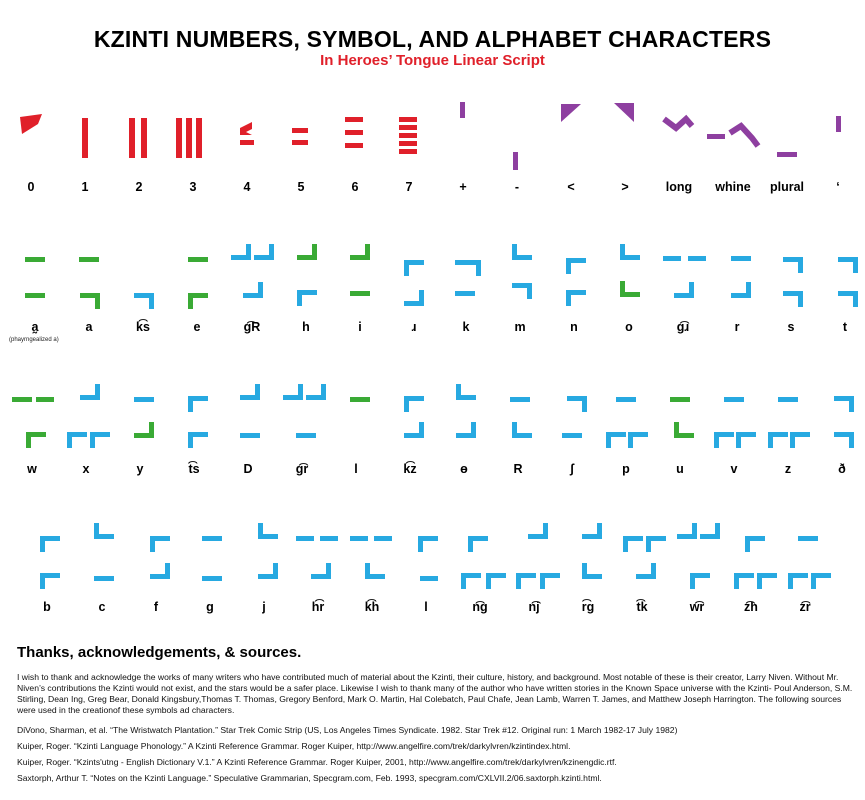  Describe the element at coordinates (787, 187) in the screenshot. I see `glyph-label: plural` at that location.